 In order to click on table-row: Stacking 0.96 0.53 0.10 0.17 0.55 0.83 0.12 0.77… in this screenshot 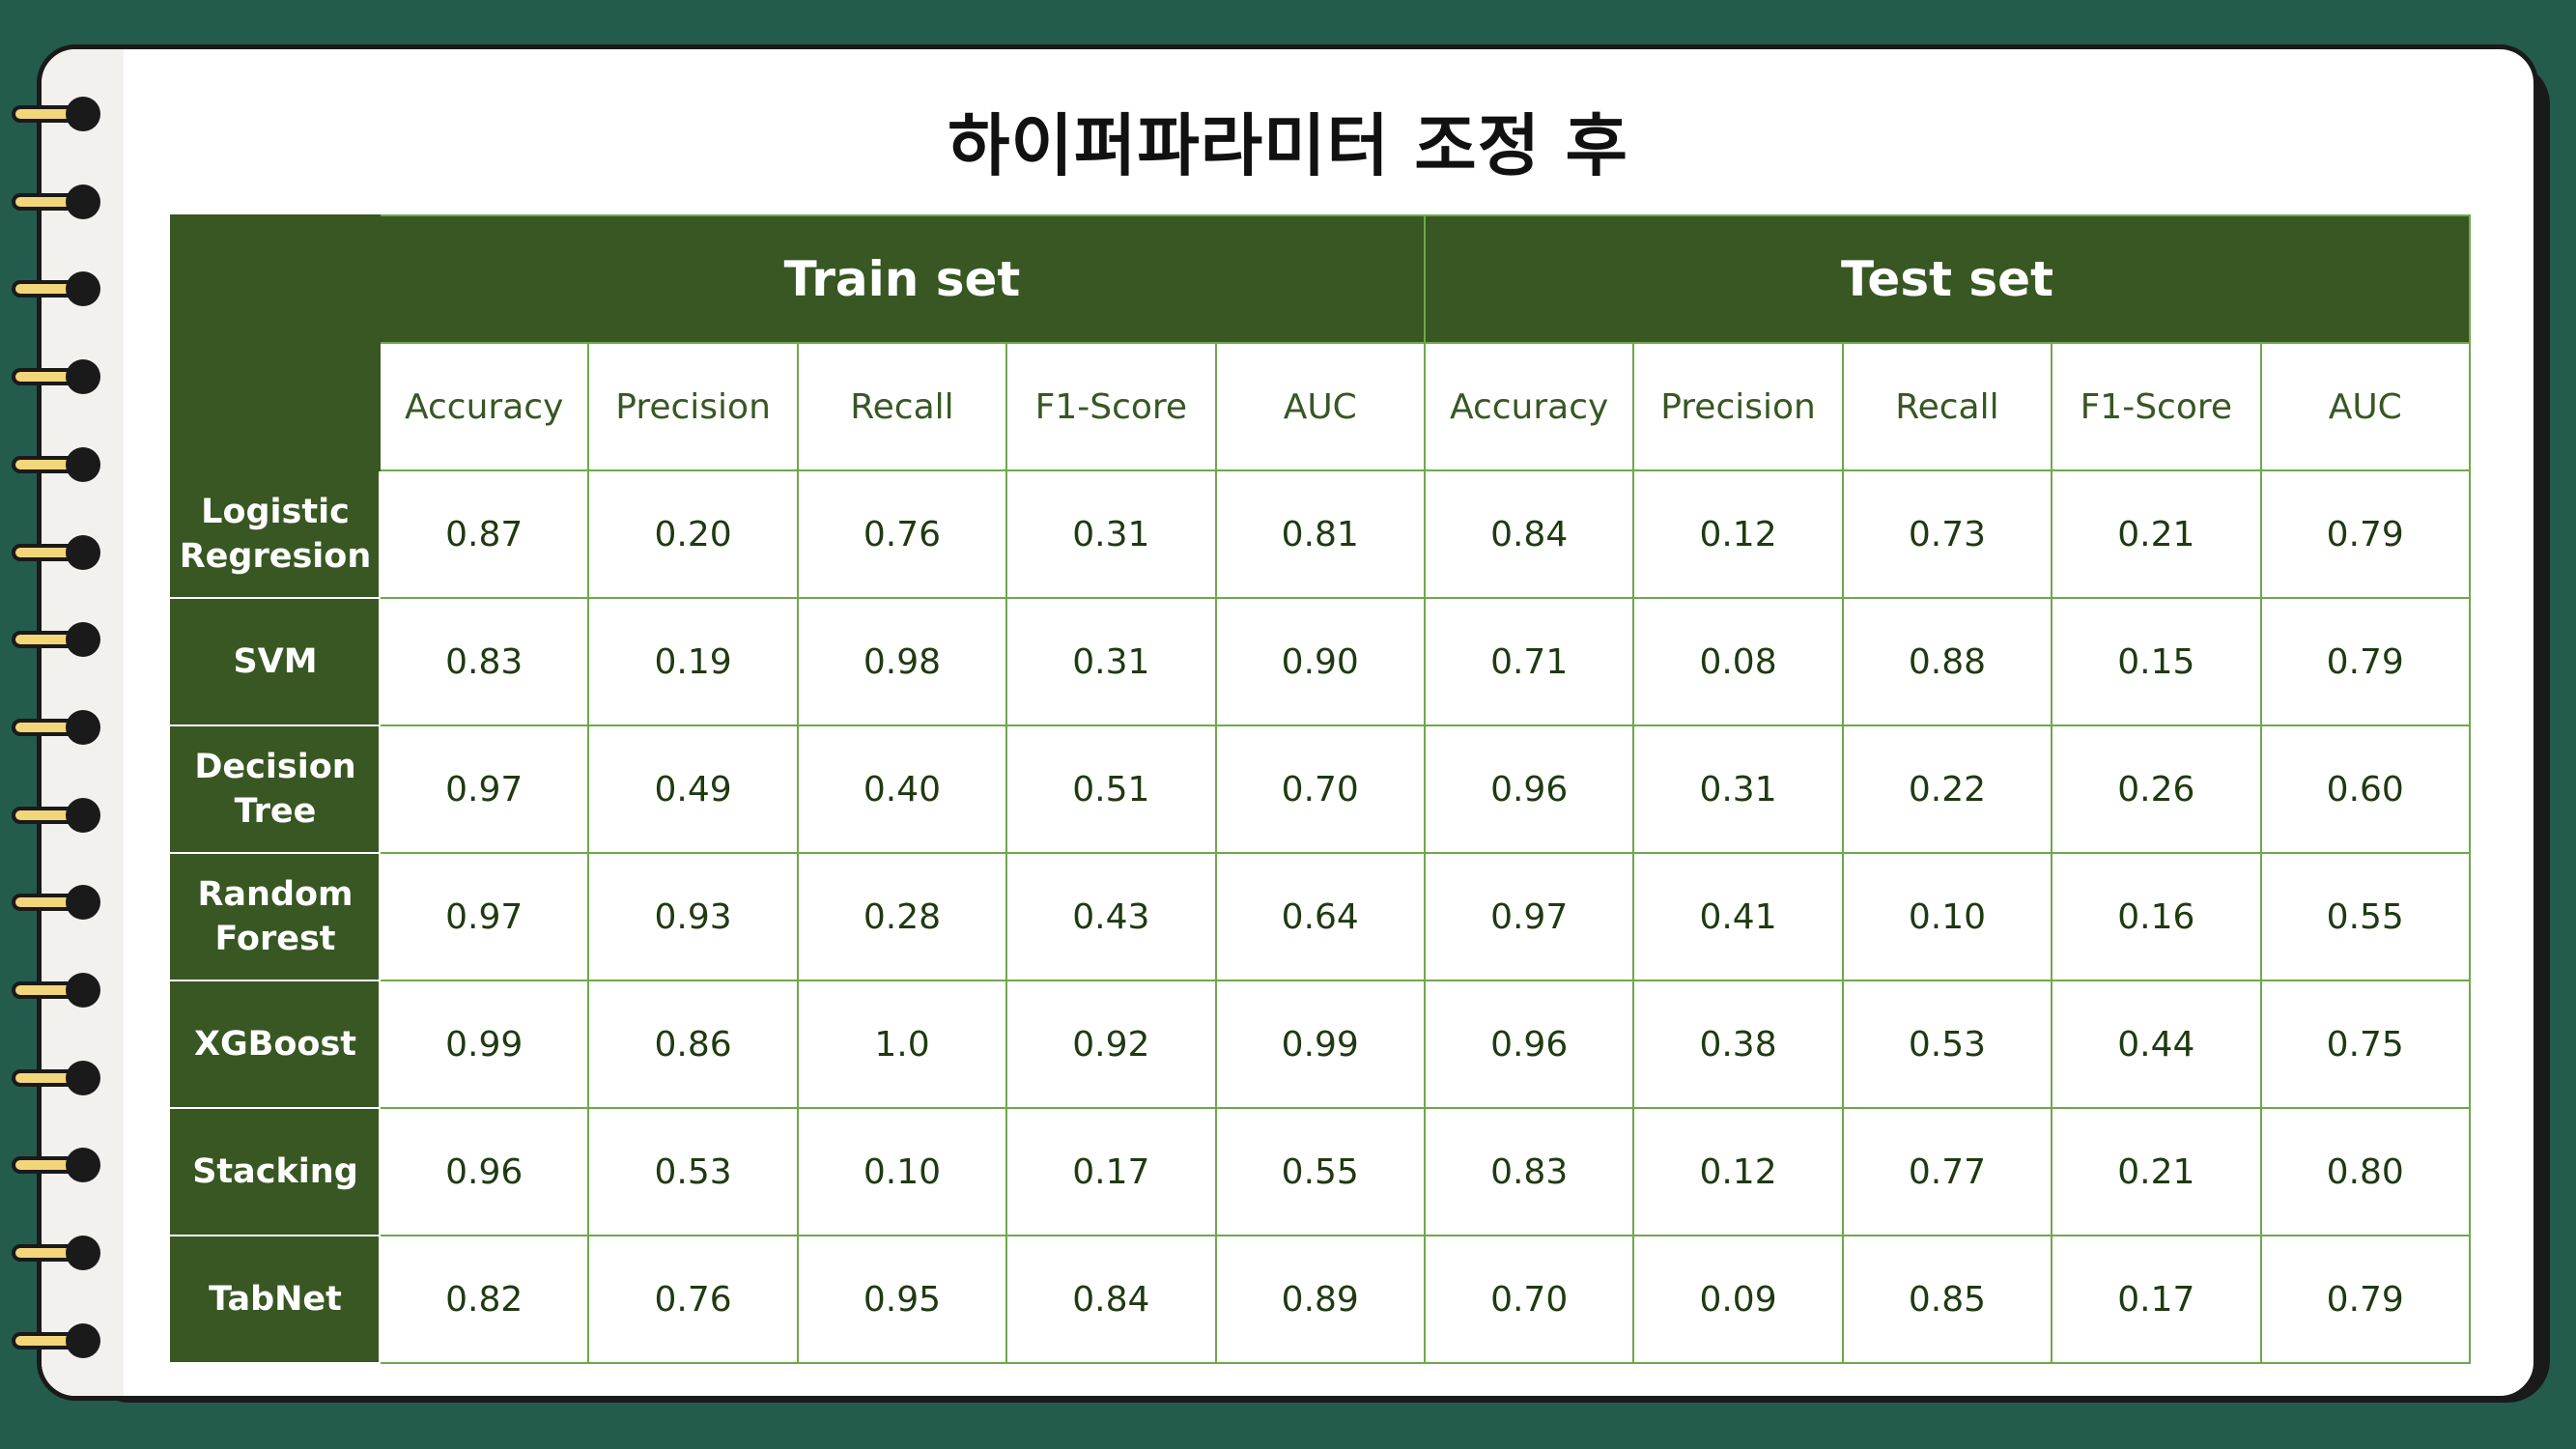, I will do `click(1321, 1171)`.